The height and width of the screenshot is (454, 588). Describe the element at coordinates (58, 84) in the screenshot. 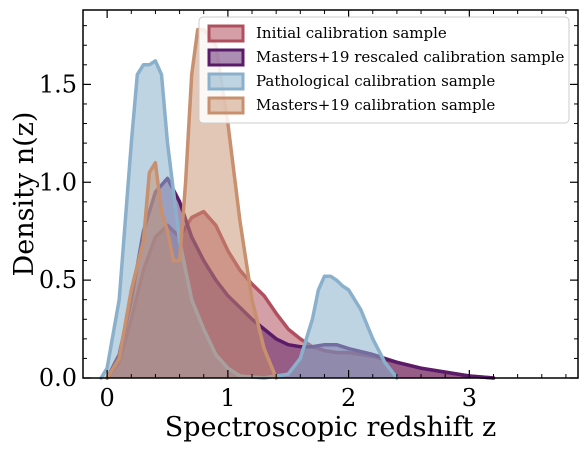

I see `y-tick-label: 1.5` at that location.